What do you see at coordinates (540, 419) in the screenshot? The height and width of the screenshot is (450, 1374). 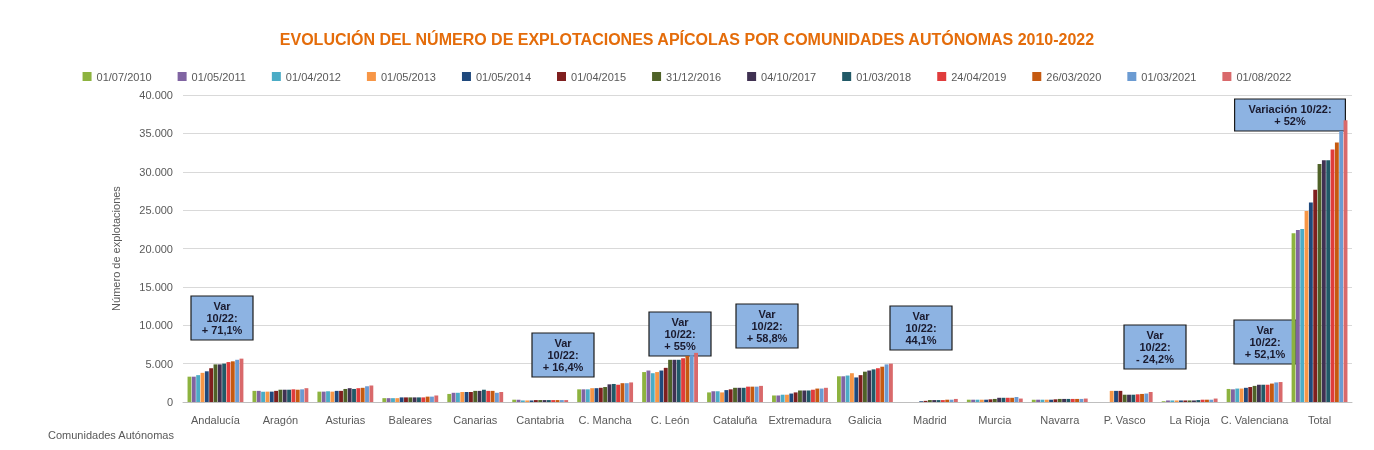 I see `x-tick-label: Cantabria` at bounding box center [540, 419].